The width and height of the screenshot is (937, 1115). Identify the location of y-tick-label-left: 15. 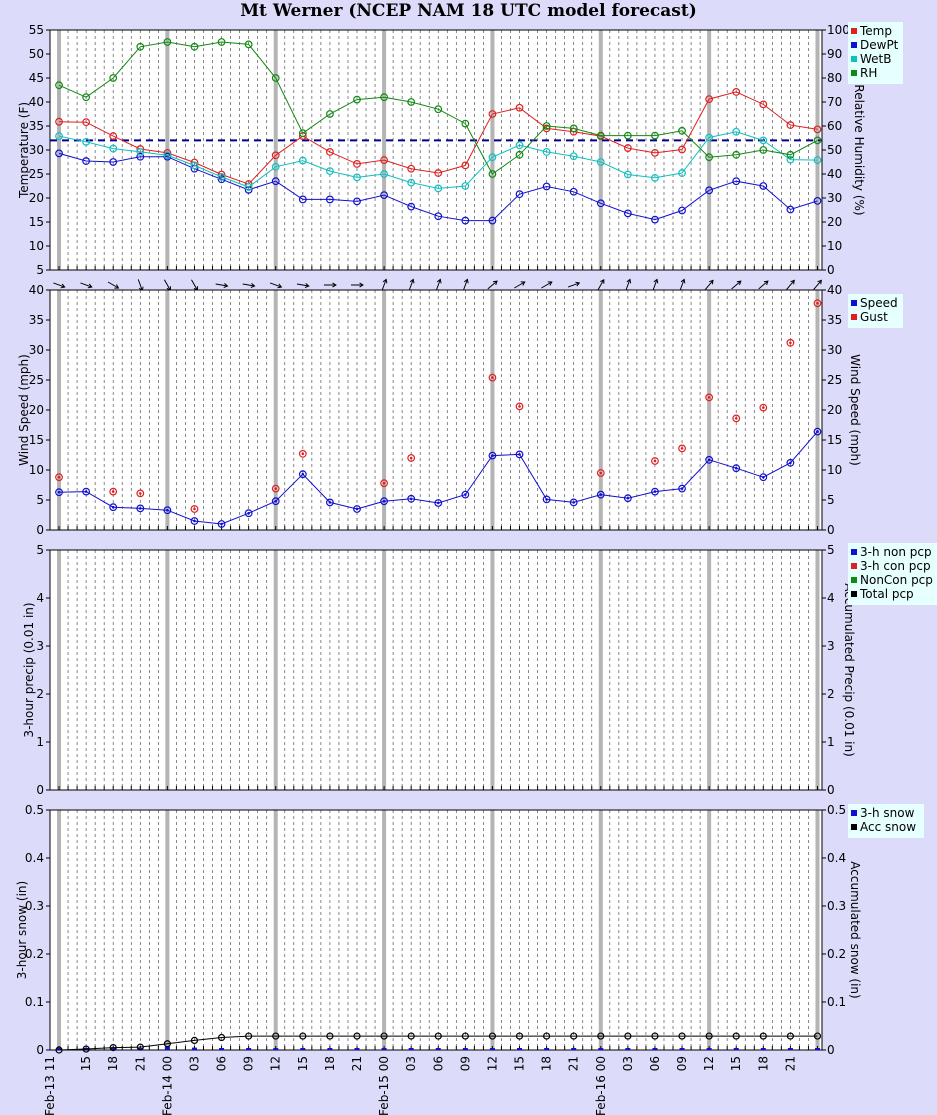
(36, 222).